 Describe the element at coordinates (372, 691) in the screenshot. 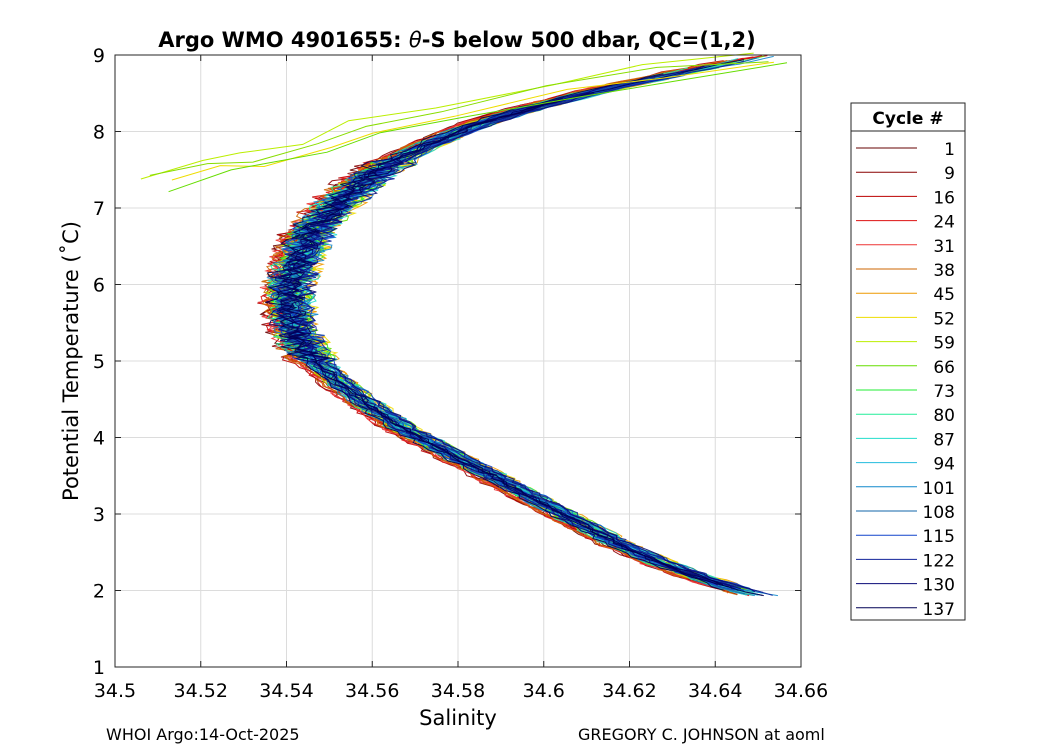

I see `x-tick-label: 34.56` at that location.